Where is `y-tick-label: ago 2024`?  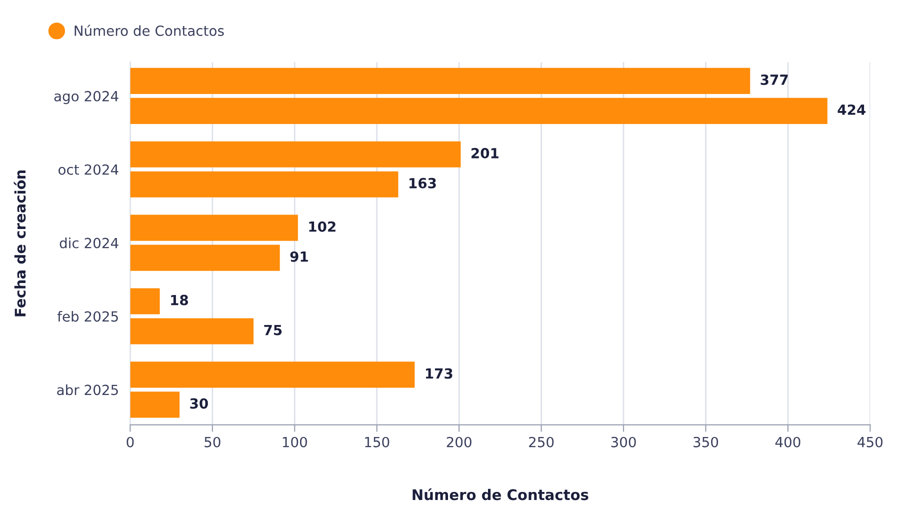 y-tick-label: ago 2024 is located at coordinates (86, 97).